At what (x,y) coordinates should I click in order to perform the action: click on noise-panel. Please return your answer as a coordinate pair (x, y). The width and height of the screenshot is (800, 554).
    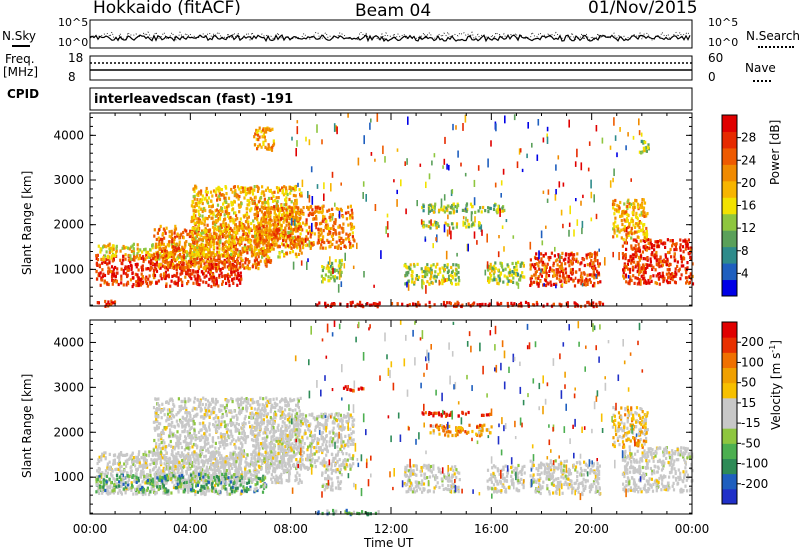
    Looking at the image, I should click on (391, 34).